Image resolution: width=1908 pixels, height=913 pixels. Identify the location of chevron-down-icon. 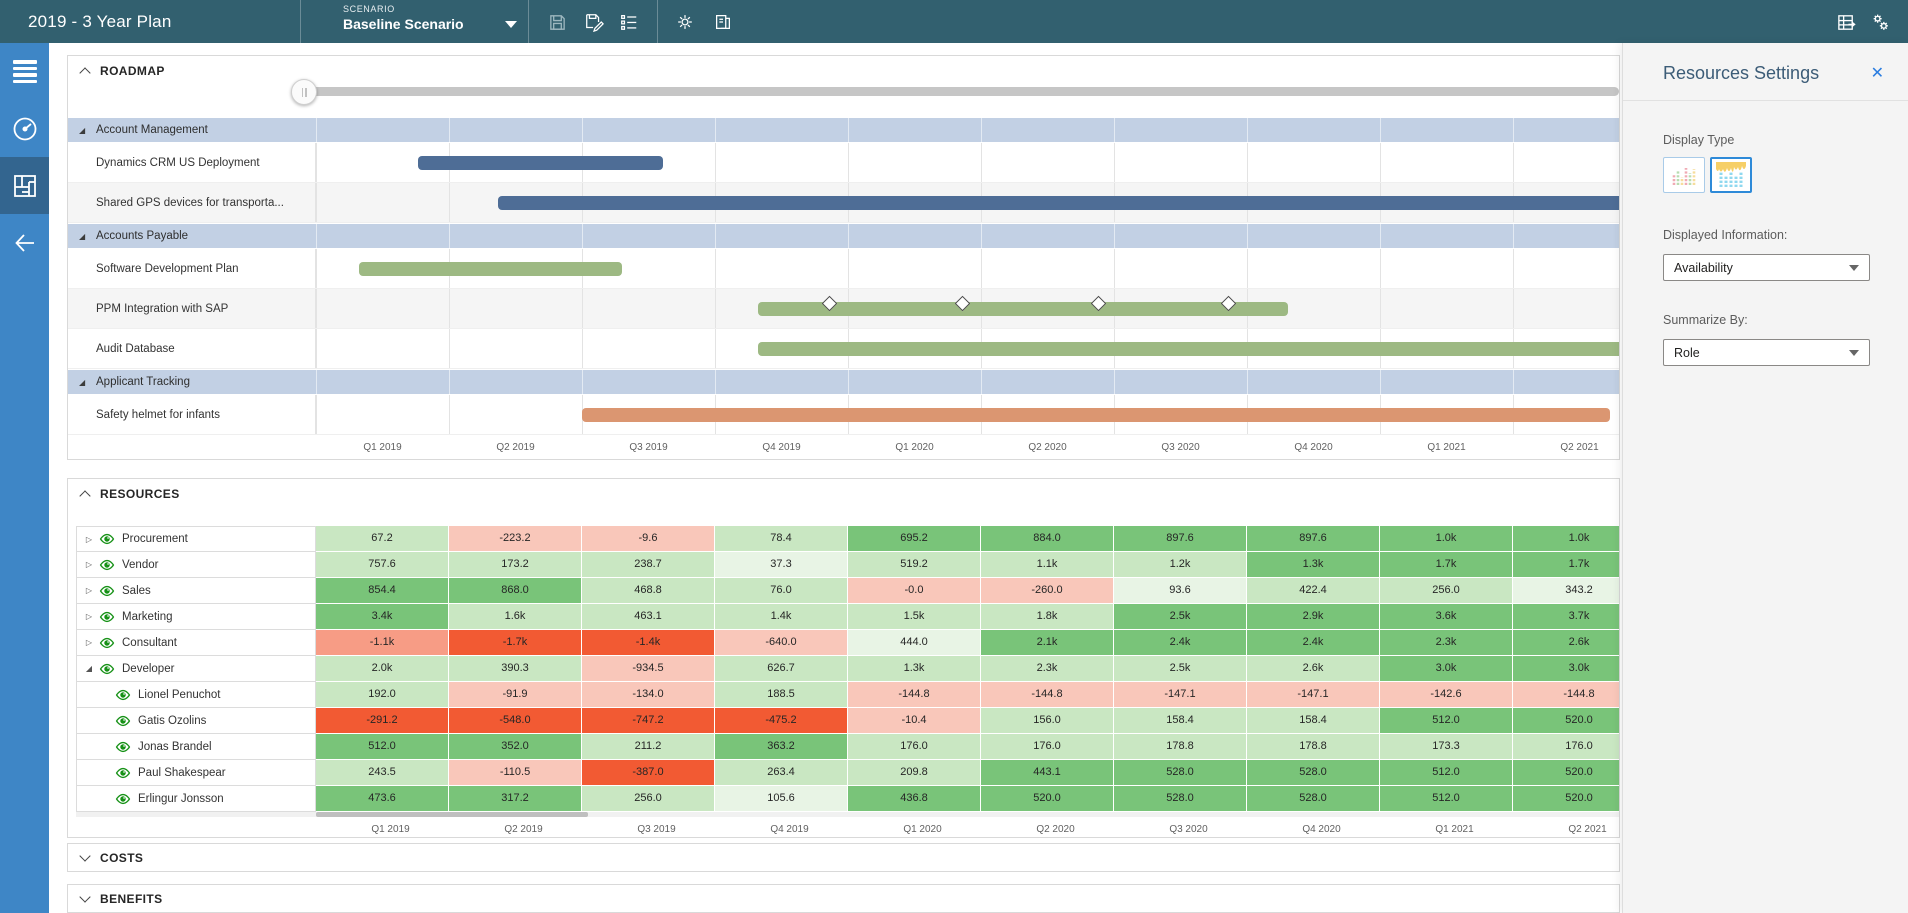
(1854, 352).